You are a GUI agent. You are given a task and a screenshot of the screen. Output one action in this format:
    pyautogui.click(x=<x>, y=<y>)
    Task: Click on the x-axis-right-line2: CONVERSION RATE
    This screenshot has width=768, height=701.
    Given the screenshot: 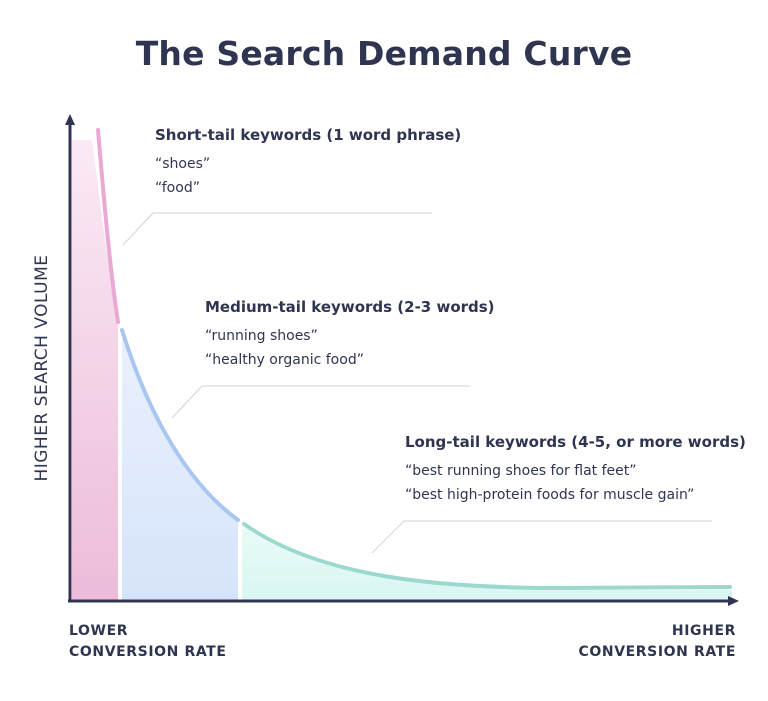 What is the action you would take?
    pyautogui.click(x=657, y=652)
    